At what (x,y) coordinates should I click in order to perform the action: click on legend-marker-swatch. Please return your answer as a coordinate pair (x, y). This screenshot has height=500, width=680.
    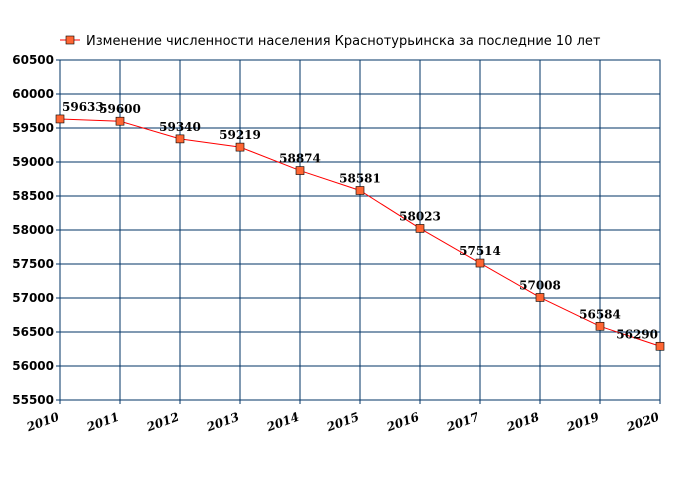
    Looking at the image, I should click on (70, 40).